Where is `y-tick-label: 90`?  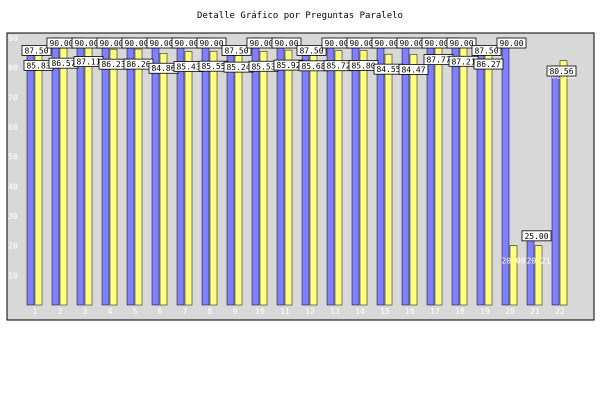 y-tick-label: 90 is located at coordinates (13, 38).